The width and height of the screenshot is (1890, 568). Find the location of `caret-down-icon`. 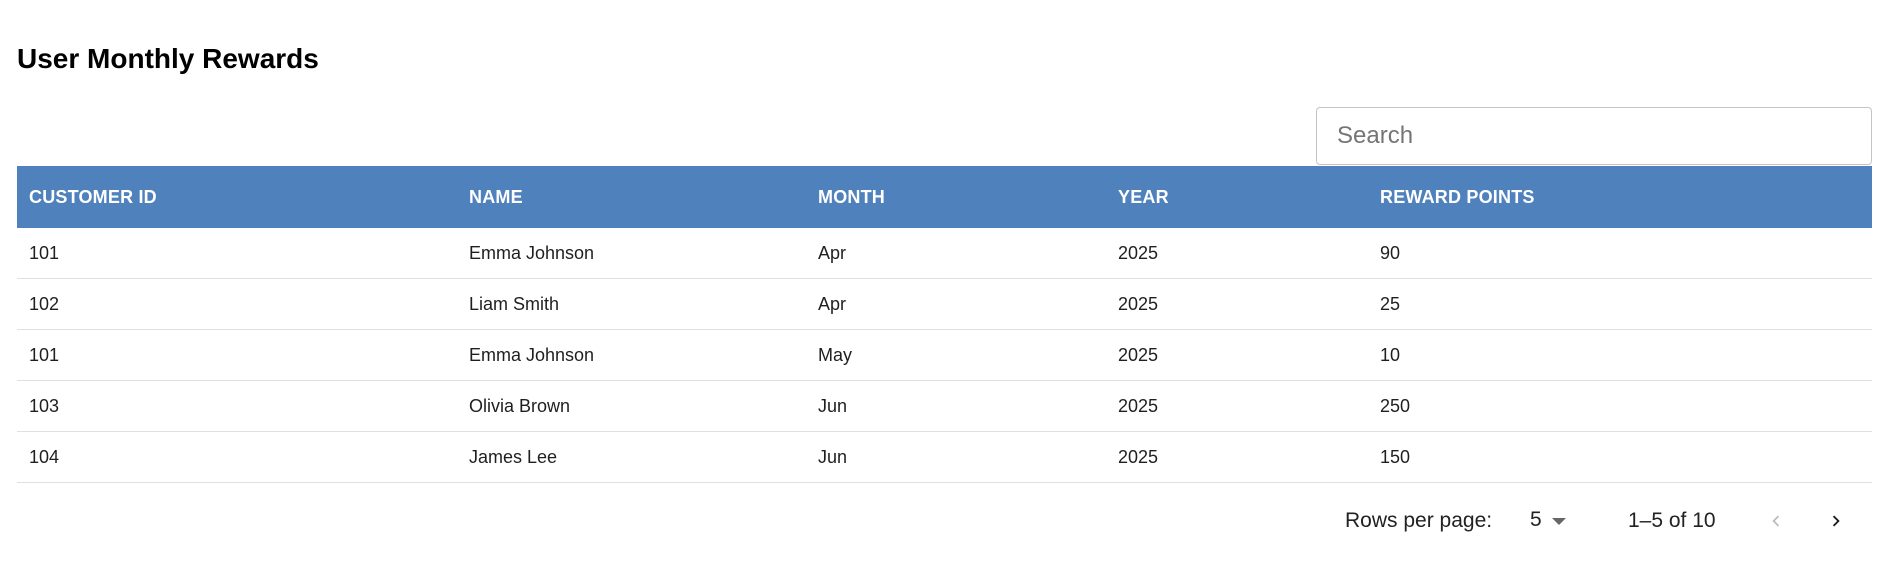

caret-down-icon is located at coordinates (1558, 521).